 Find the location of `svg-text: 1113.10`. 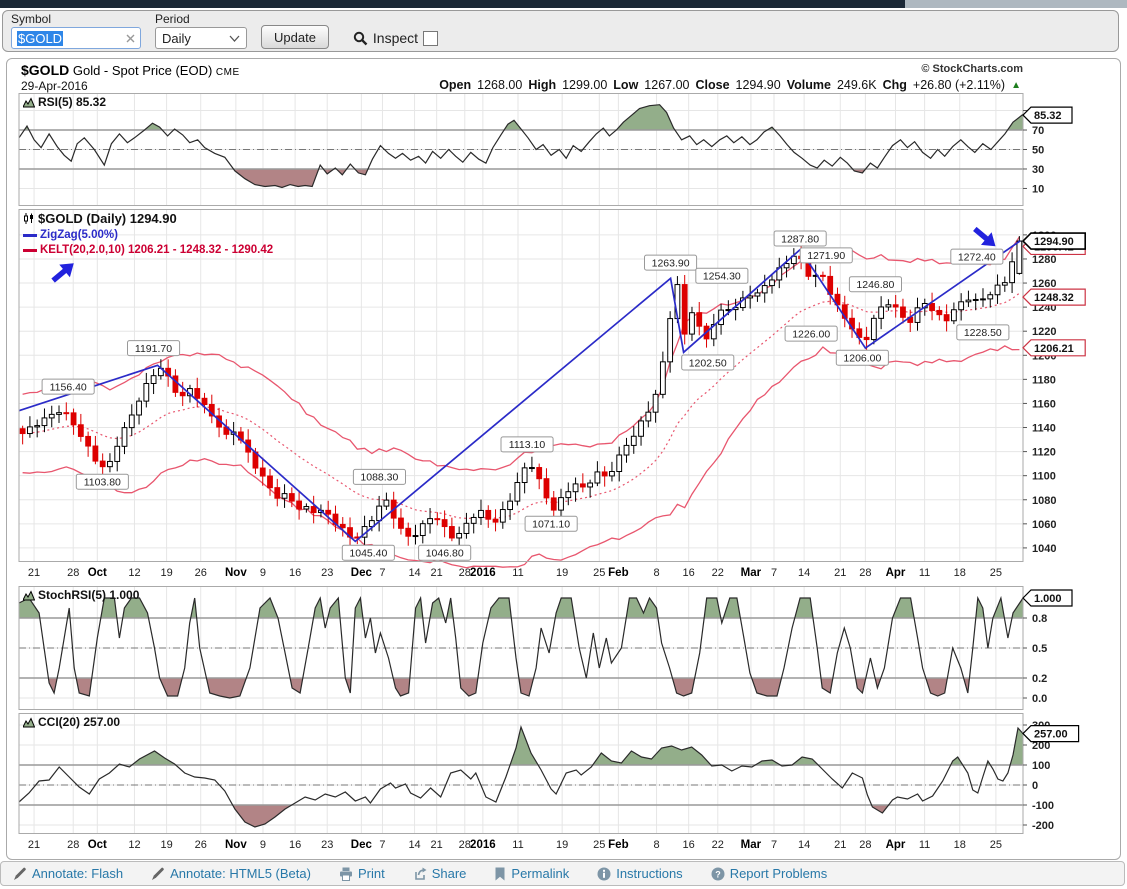

svg-text: 1113.10 is located at coordinates (527, 445).